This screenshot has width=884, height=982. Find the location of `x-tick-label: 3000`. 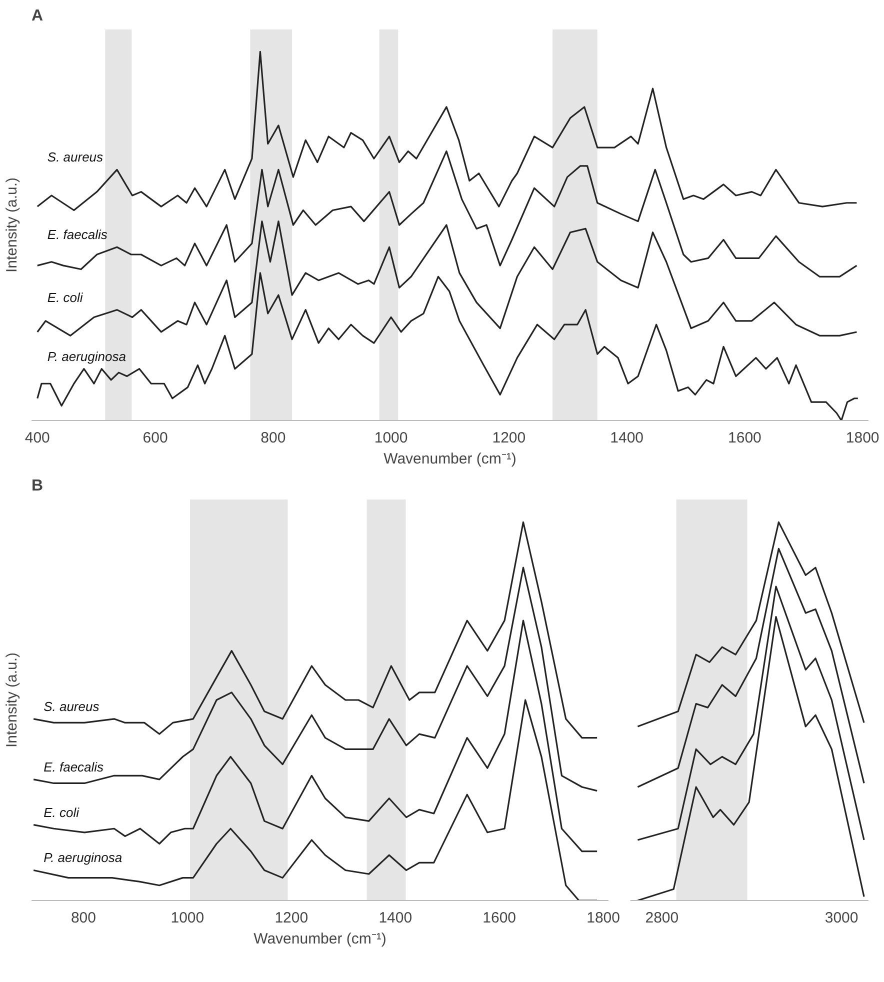

x-tick-label: 3000 is located at coordinates (841, 918).